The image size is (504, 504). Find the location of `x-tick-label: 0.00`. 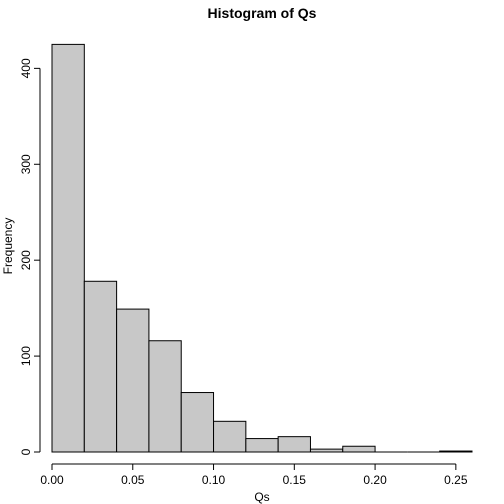

x-tick-label: 0.00 is located at coordinates (52, 480).